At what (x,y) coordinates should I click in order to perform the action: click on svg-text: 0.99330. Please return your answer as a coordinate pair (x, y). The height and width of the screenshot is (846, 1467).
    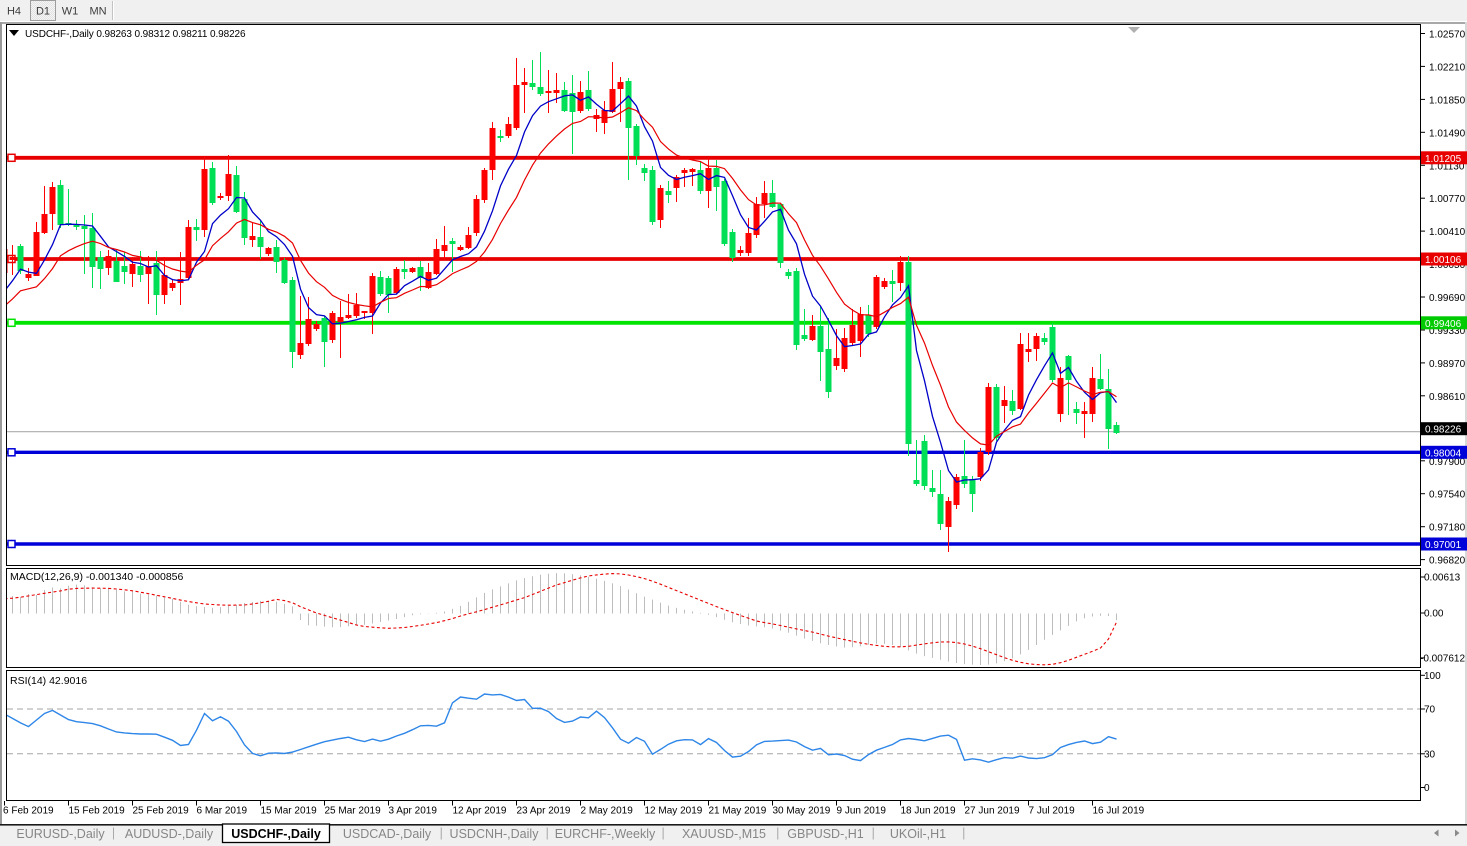
    Looking at the image, I should click on (1447, 331).